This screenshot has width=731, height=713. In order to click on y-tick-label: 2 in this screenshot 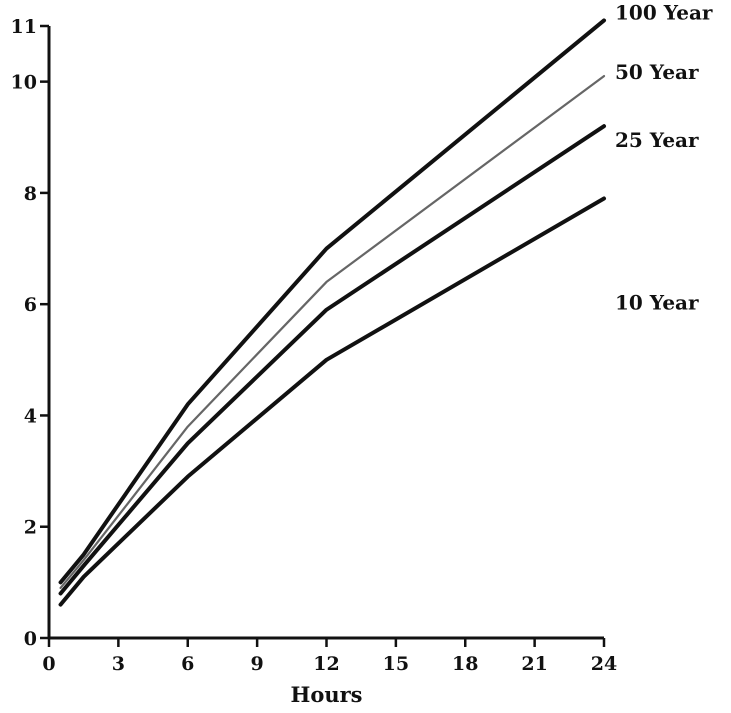, I will do `click(30, 528)`.